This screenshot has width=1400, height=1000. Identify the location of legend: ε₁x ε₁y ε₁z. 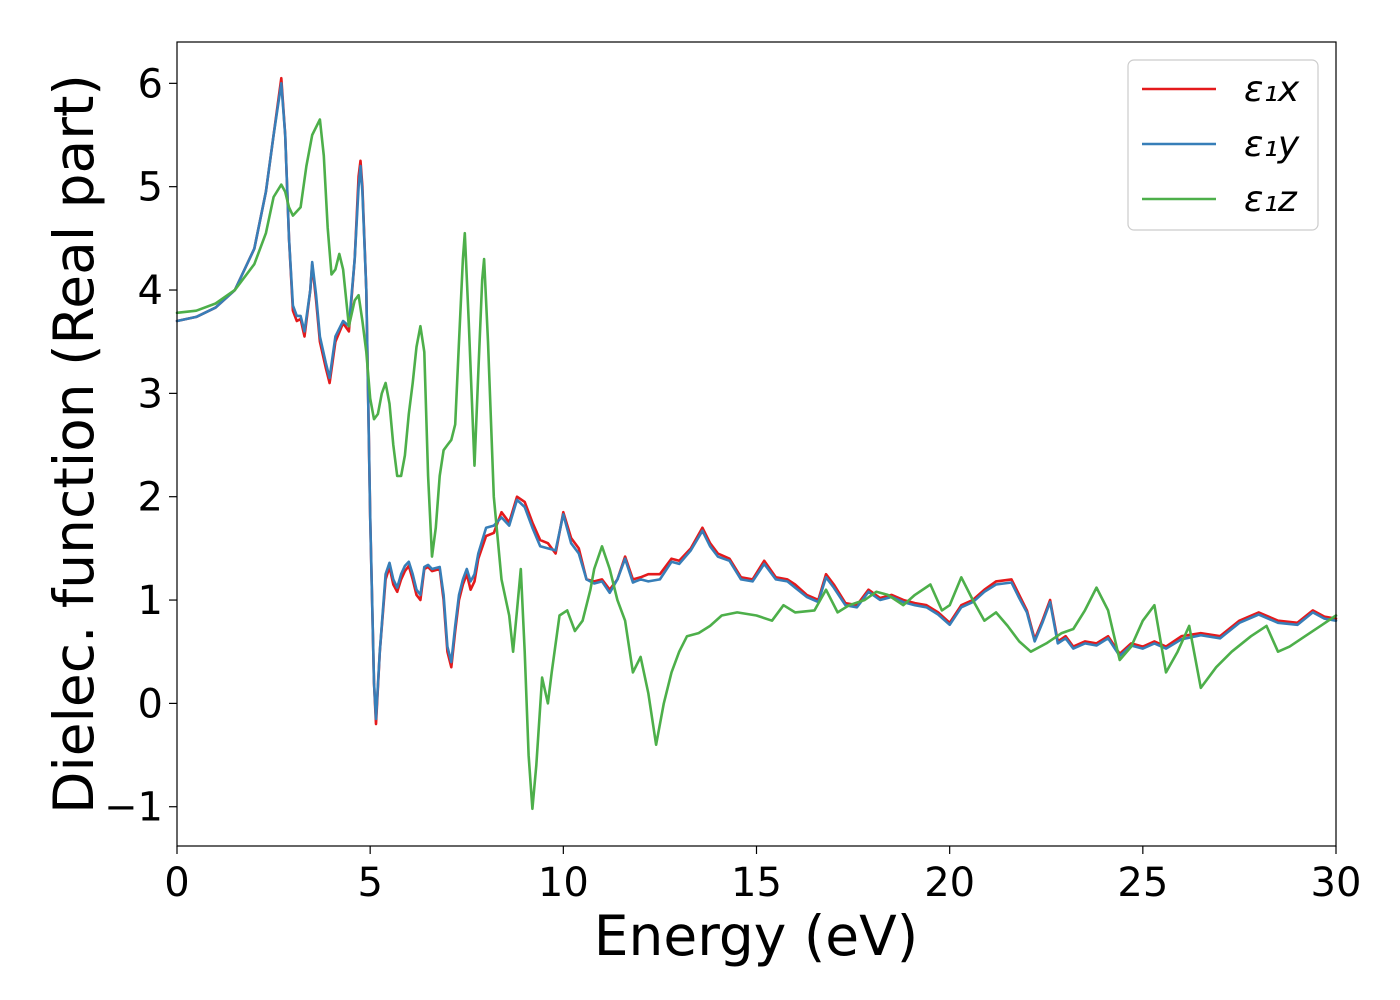
(1223, 145).